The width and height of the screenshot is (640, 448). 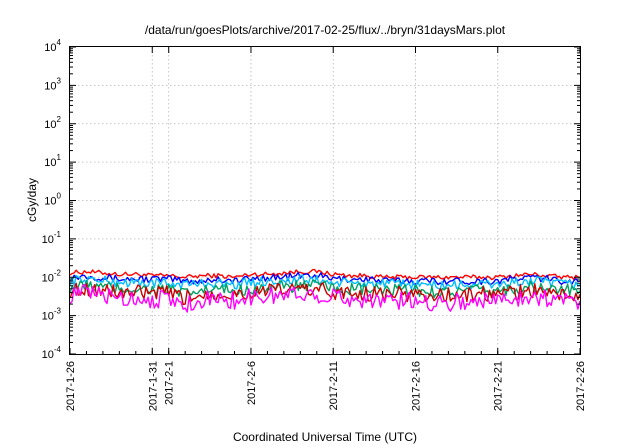 What do you see at coordinates (581, 386) in the screenshot?
I see `x-tick-label: 2017-2-26` at bounding box center [581, 386].